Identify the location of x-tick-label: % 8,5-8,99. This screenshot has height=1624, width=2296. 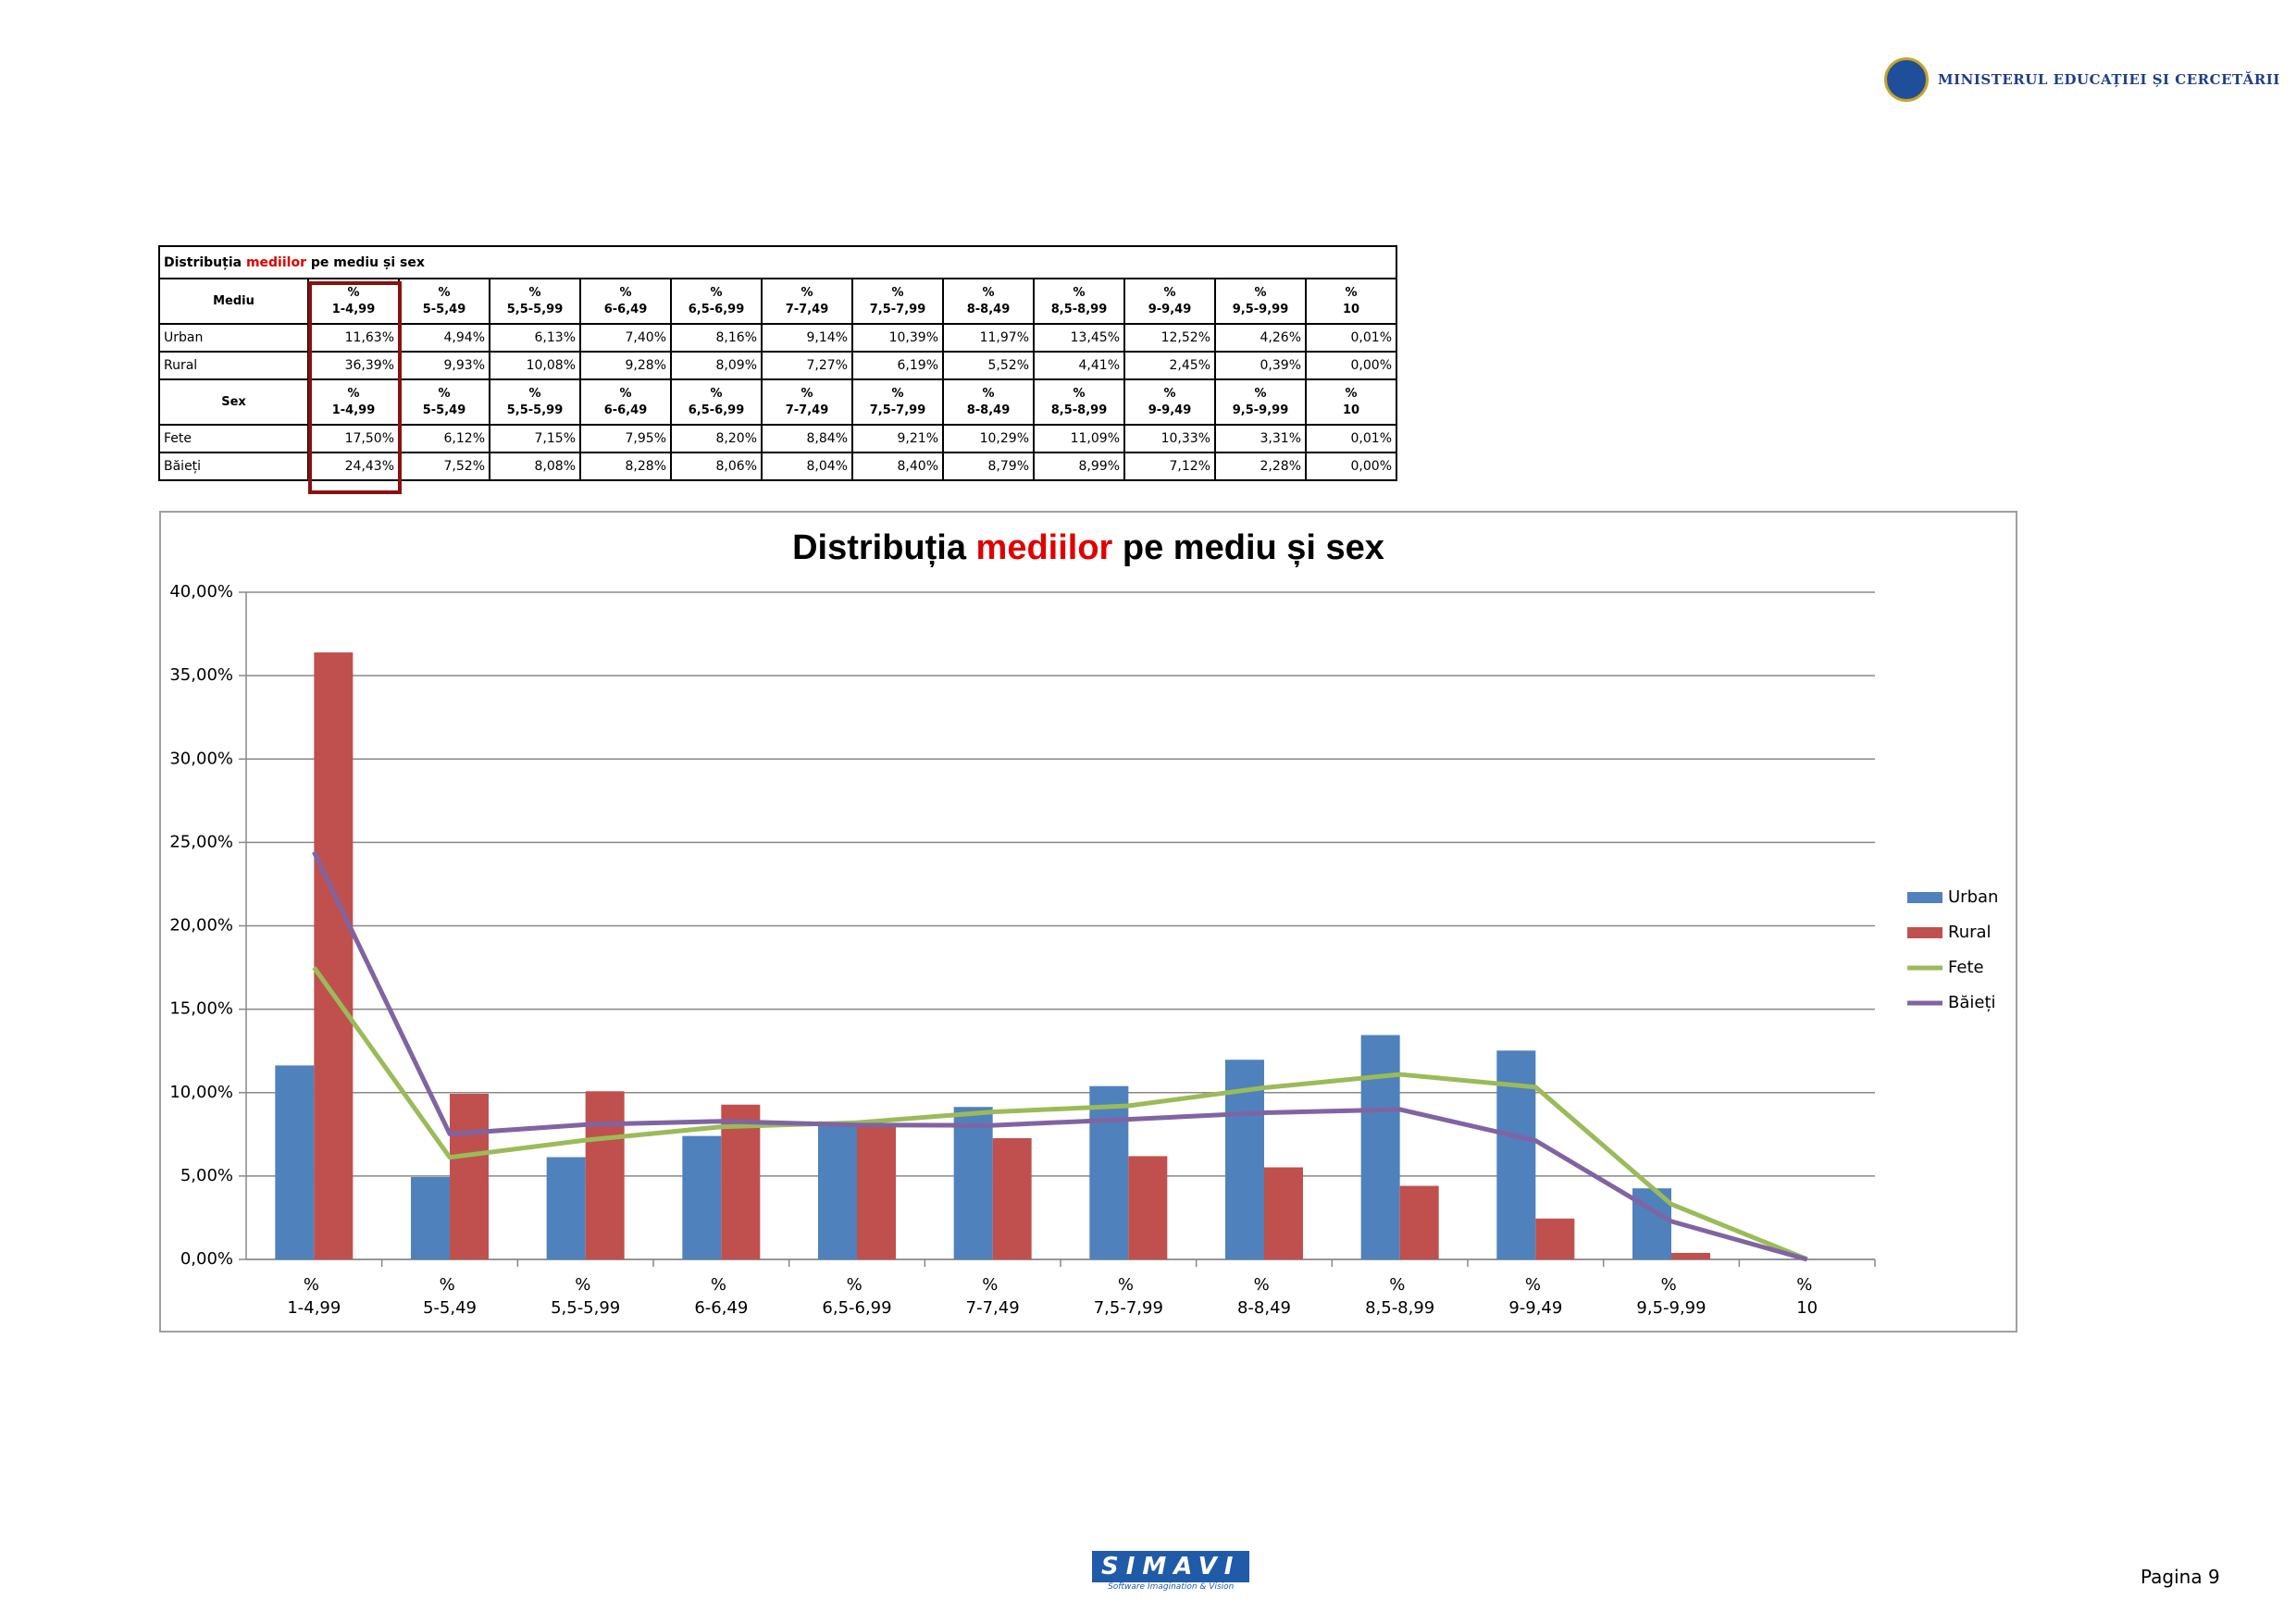
(1400, 1296).